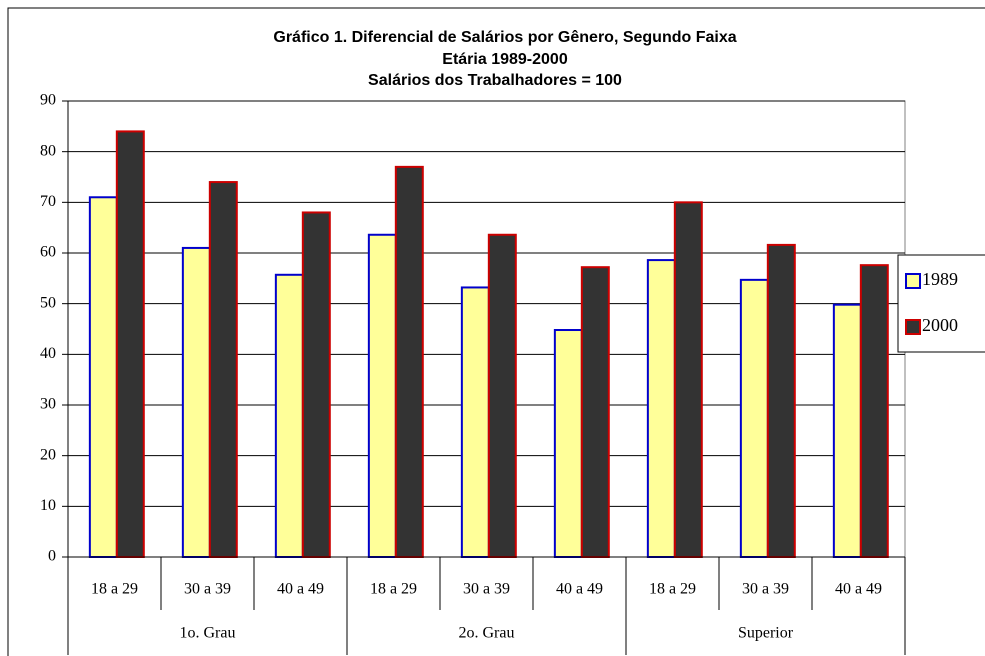  I want to click on y-tick-label: 40, so click(48, 353).